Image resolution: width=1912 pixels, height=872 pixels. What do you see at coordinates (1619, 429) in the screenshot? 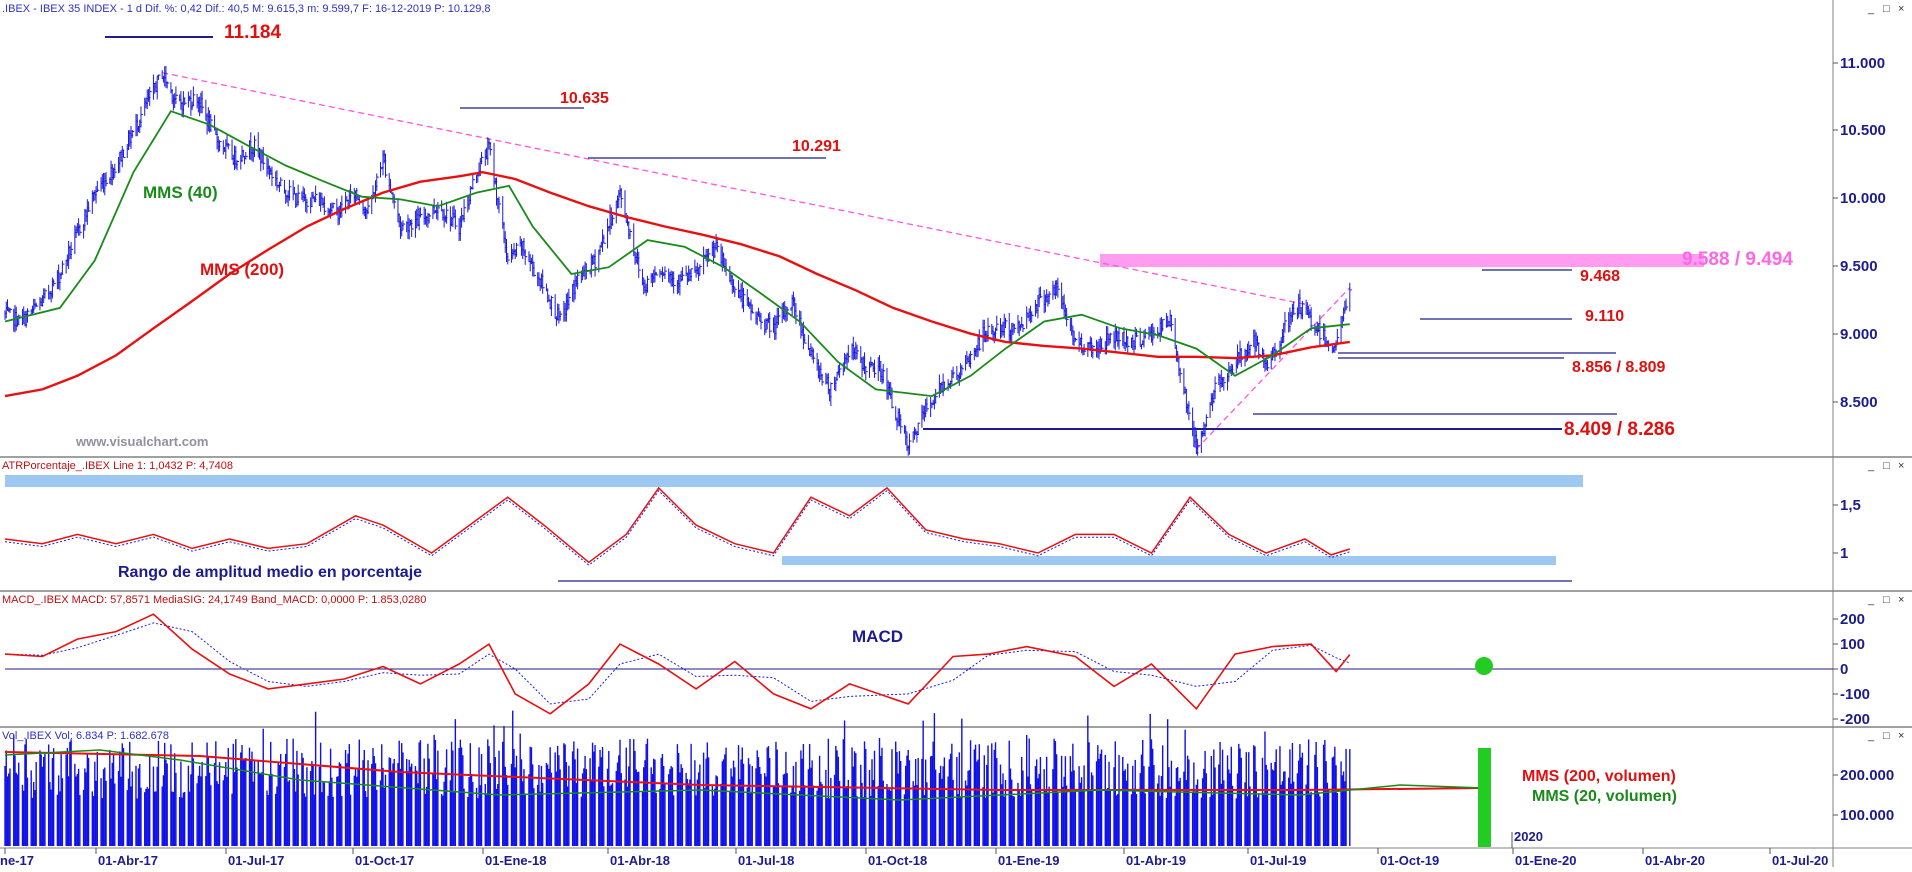
I see `level-label-s3: 8.409 / 8.286` at bounding box center [1619, 429].